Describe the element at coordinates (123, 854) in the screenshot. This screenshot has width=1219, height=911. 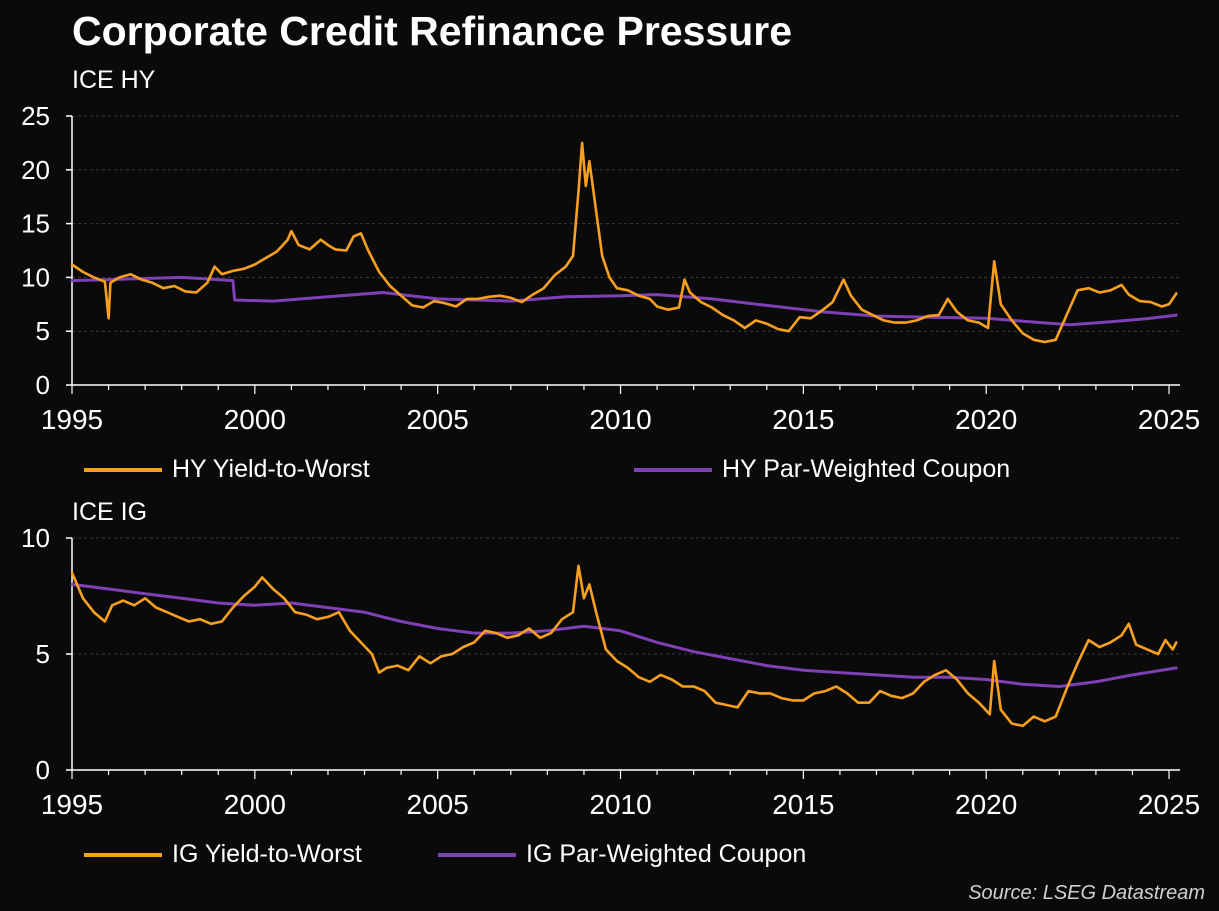
I see `legend-swatch-ig-ytw` at that location.